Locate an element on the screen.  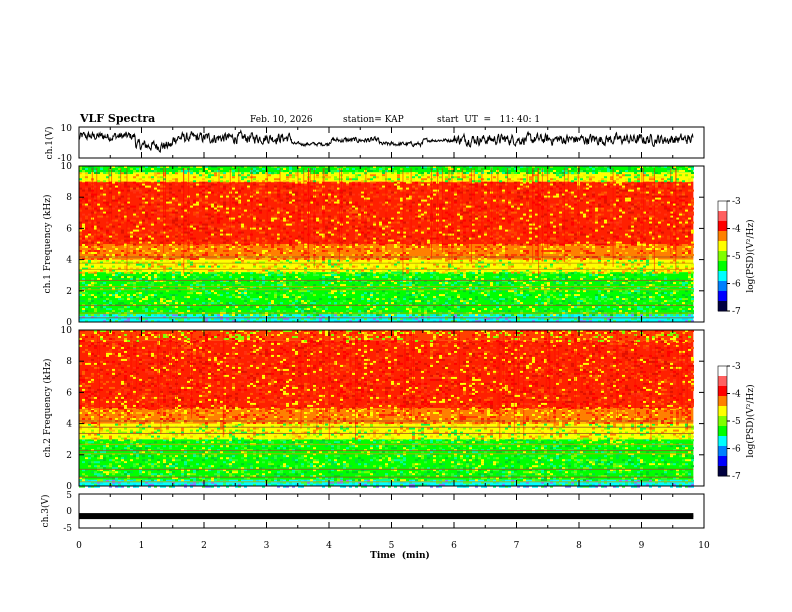
figure-title: VLF Spectra is located at coordinates (117, 118).